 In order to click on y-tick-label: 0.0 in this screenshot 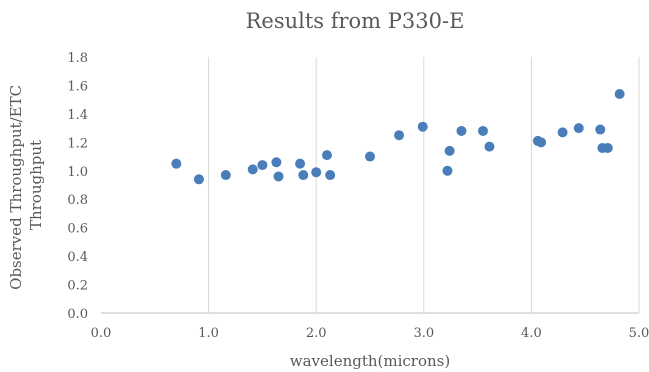, I will do `click(77, 314)`.